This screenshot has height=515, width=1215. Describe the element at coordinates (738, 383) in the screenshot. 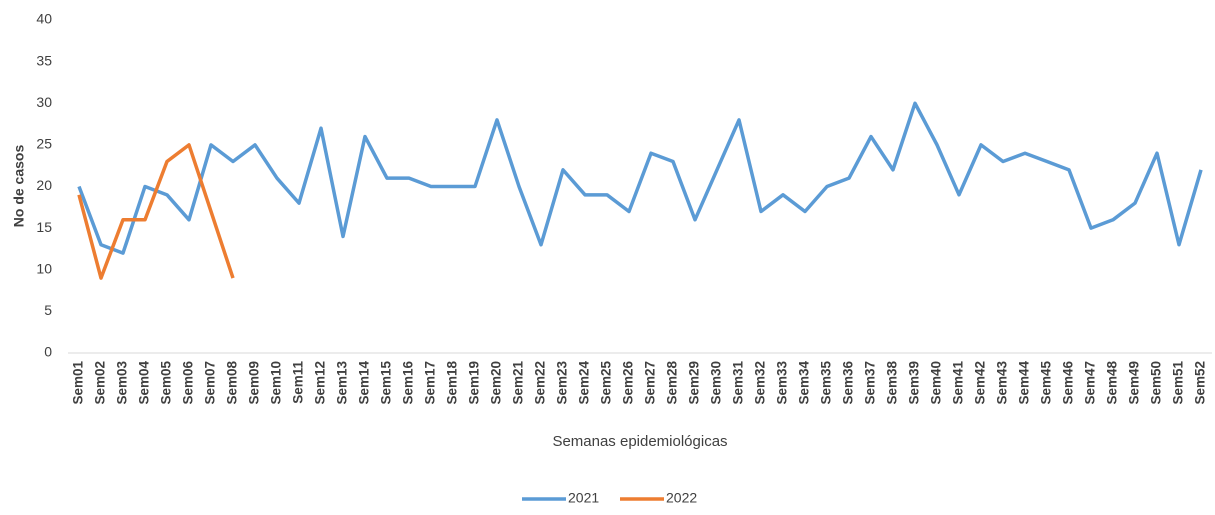

I see `x-tick-label: Sem31` at that location.